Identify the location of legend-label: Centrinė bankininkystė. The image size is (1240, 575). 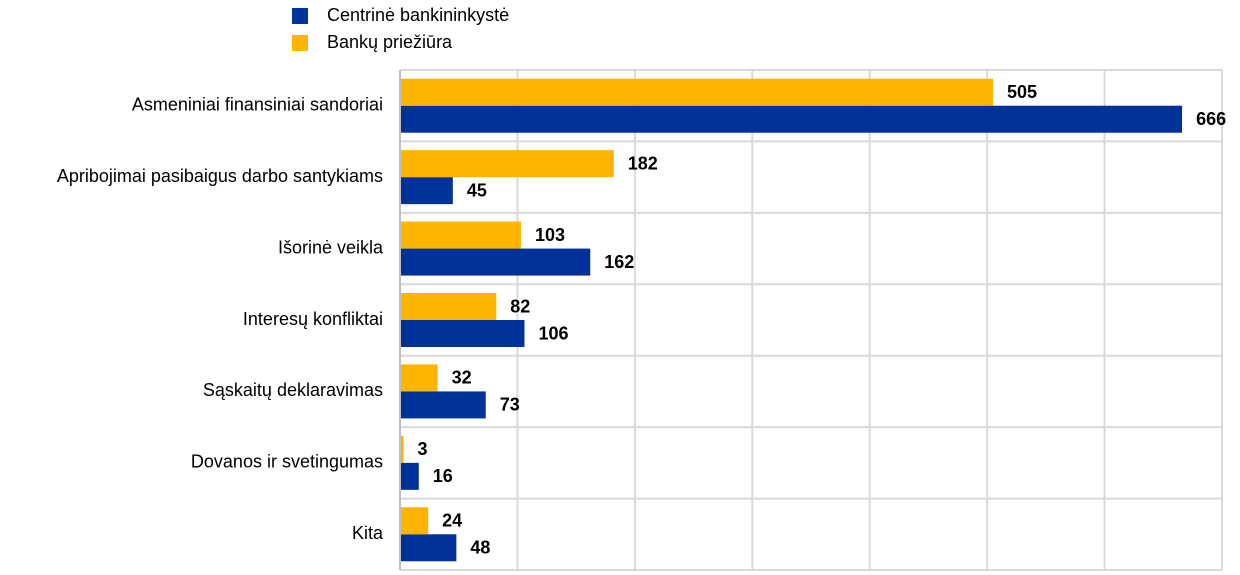
(418, 15).